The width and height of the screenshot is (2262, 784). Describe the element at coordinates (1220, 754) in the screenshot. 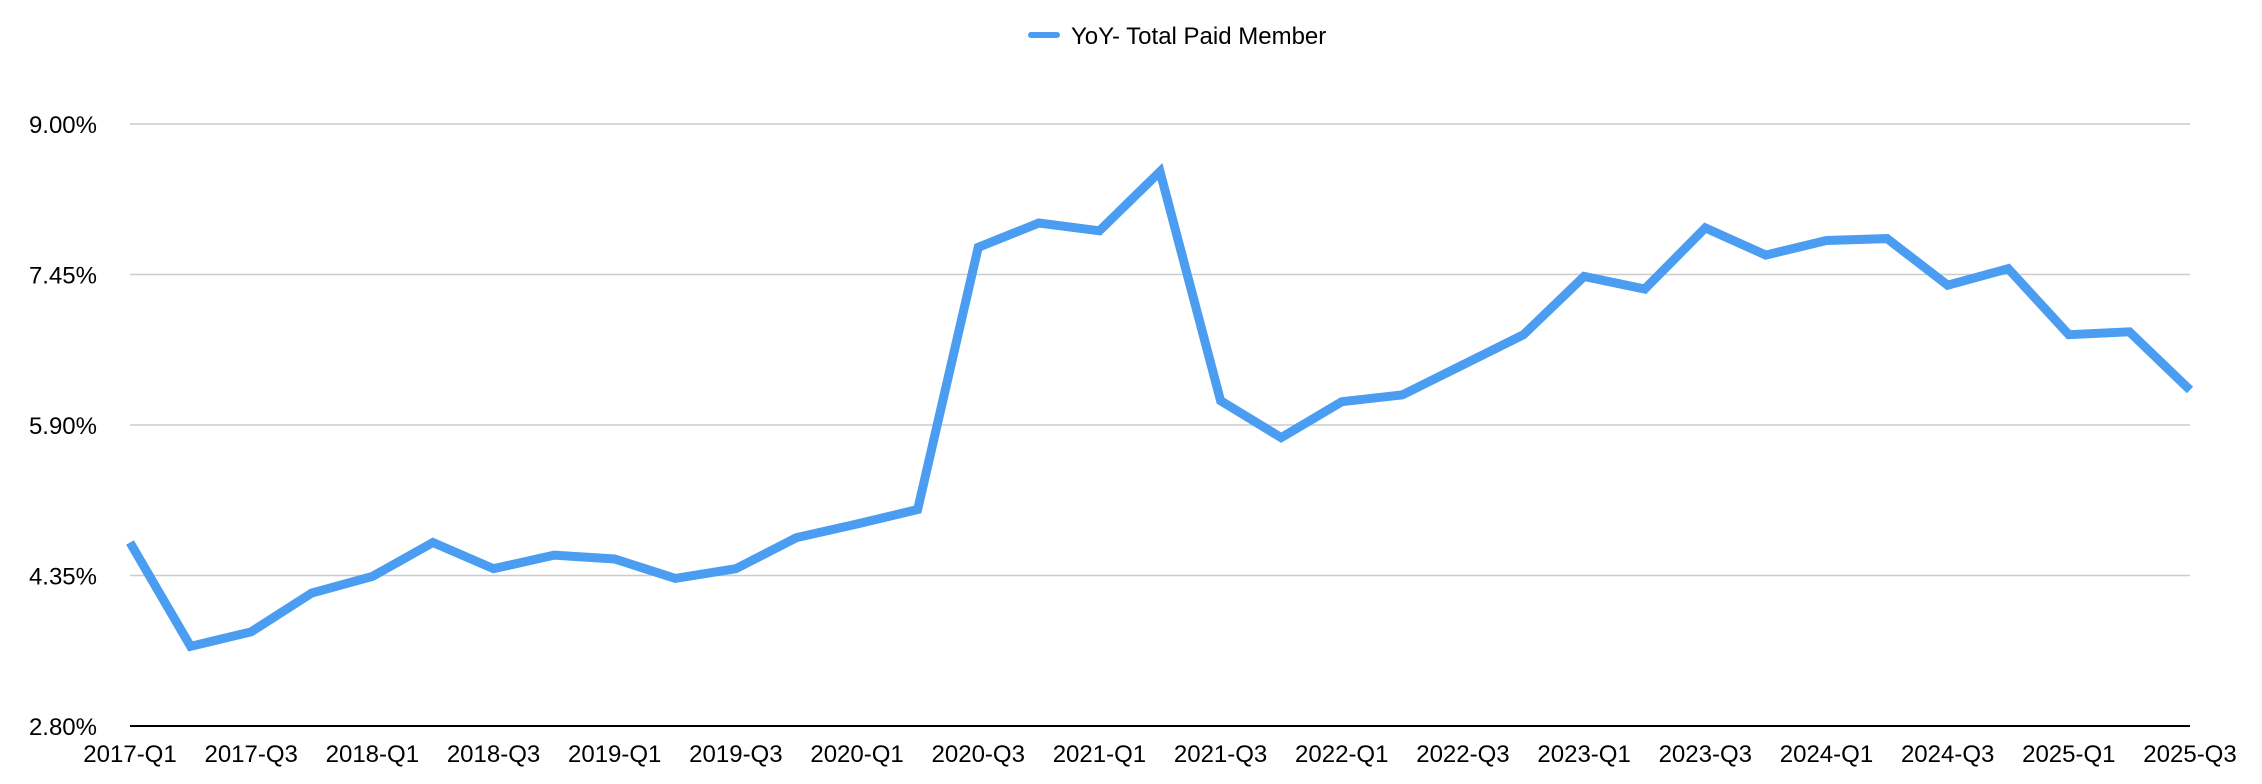

I see `x-tick-label: 2021-Q3` at that location.